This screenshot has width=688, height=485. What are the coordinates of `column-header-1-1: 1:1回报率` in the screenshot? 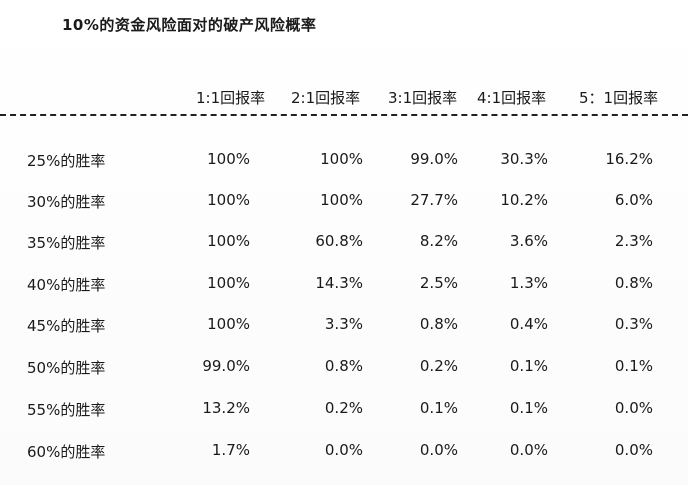 It's located at (231, 98).